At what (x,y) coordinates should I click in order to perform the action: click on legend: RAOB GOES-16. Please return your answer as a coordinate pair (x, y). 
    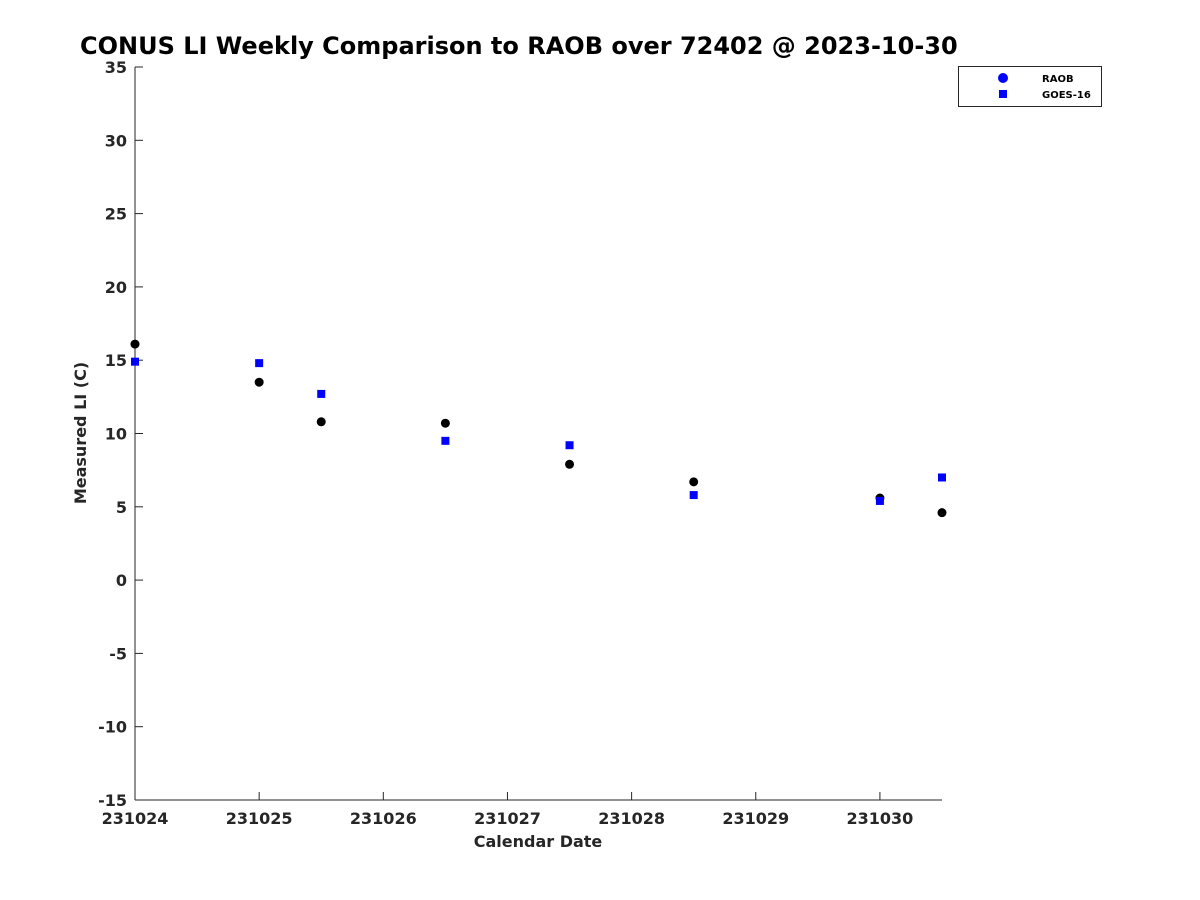
    Looking at the image, I should click on (1030, 86).